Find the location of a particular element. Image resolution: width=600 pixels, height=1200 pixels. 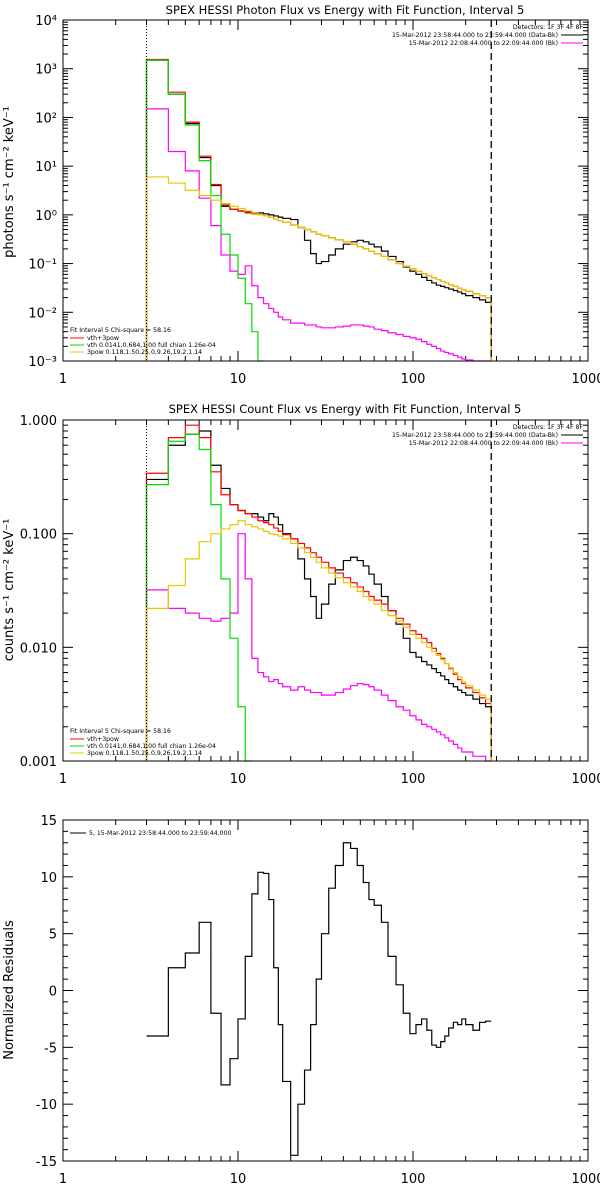

panel2-xtick-label: 100 is located at coordinates (413, 779).